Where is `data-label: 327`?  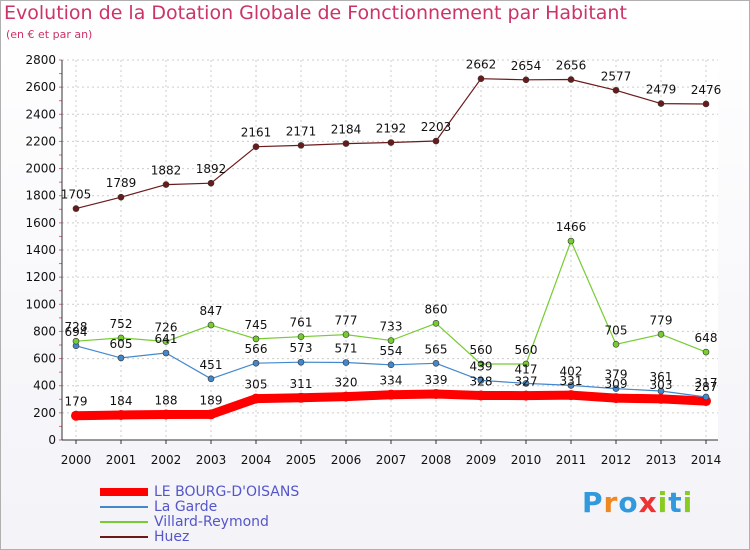
data-label: 327 is located at coordinates (526, 382).